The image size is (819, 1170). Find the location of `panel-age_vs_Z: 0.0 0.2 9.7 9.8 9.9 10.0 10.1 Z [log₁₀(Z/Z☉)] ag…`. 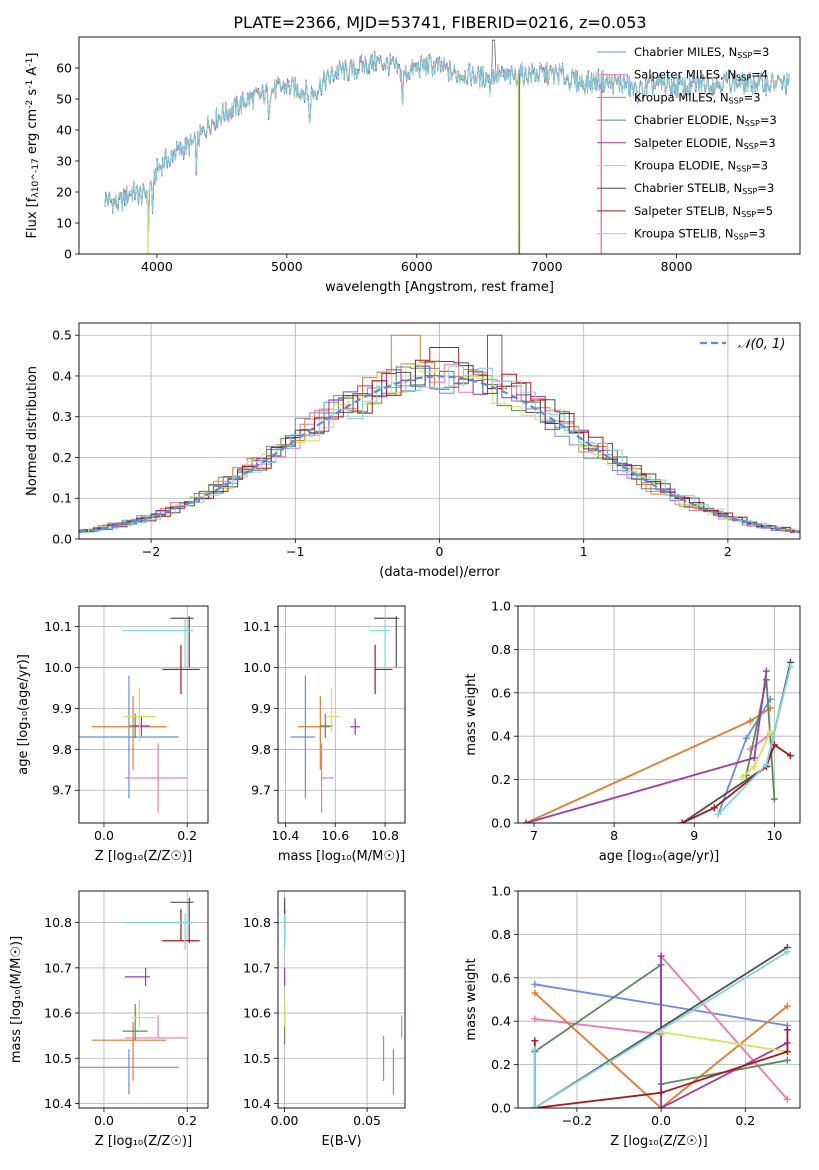

panel-age_vs_Z: 0.0 0.2 9.7 9.8 9.9 10.0 10.1 Z [log₁₀(Z/Z☉)] ag… is located at coordinates (112, 734).